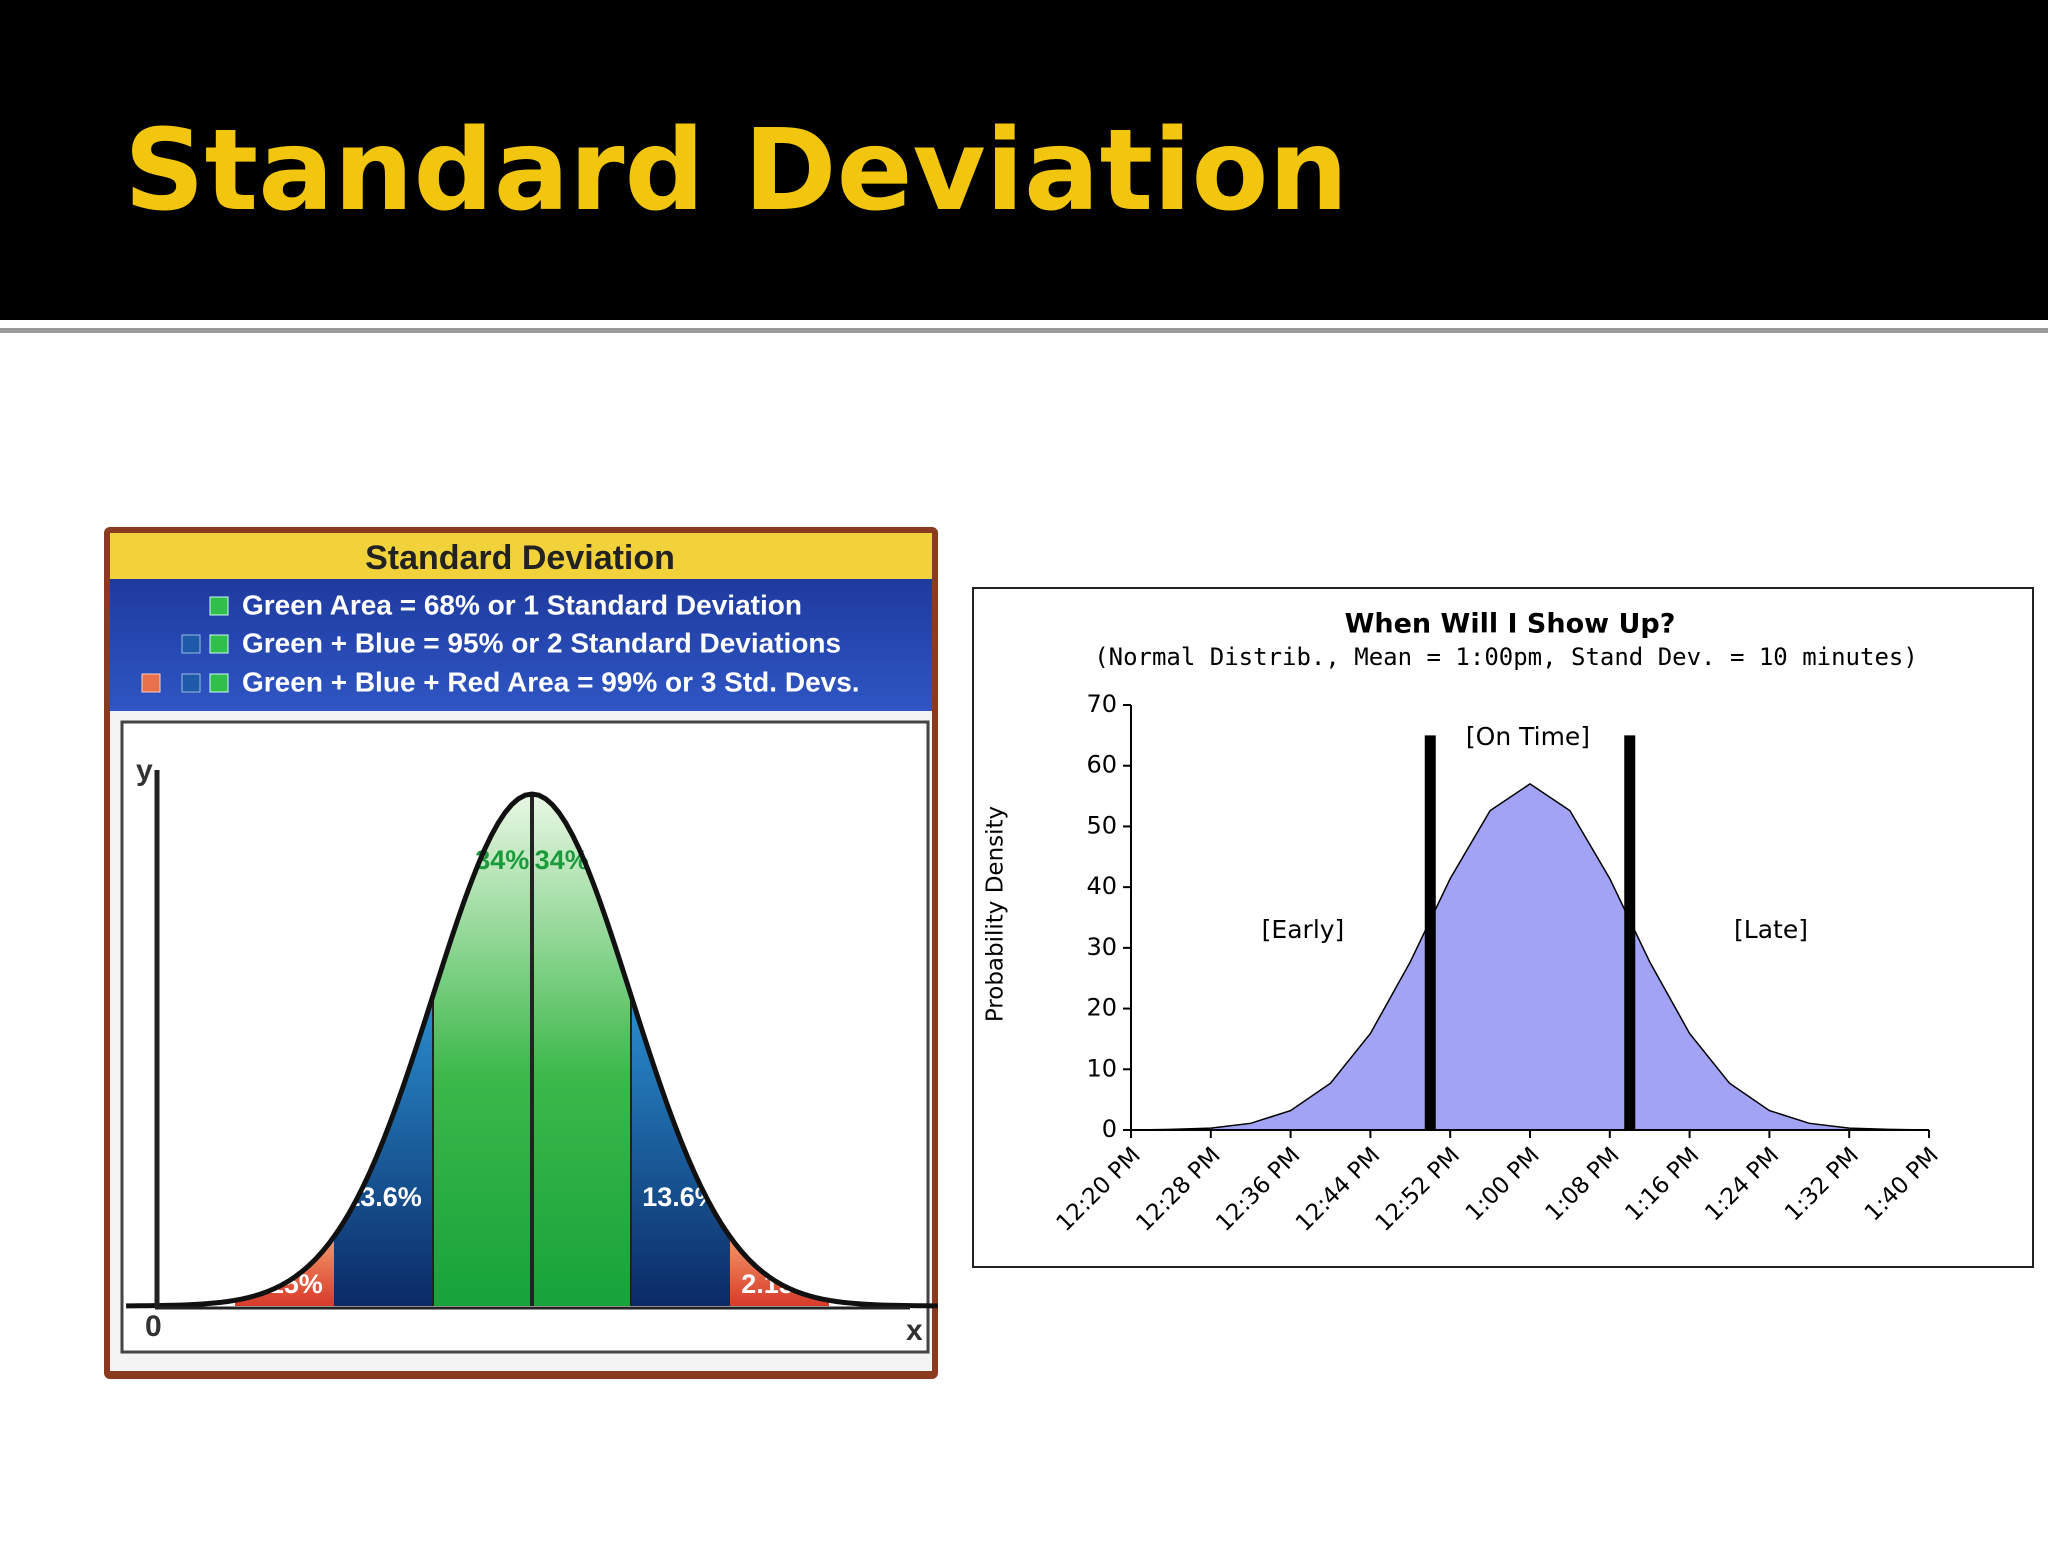 This screenshot has width=2048, height=1541. I want to click on legend-entry: Green Area = 68% or 1 Standard Deviation, so click(522, 604).